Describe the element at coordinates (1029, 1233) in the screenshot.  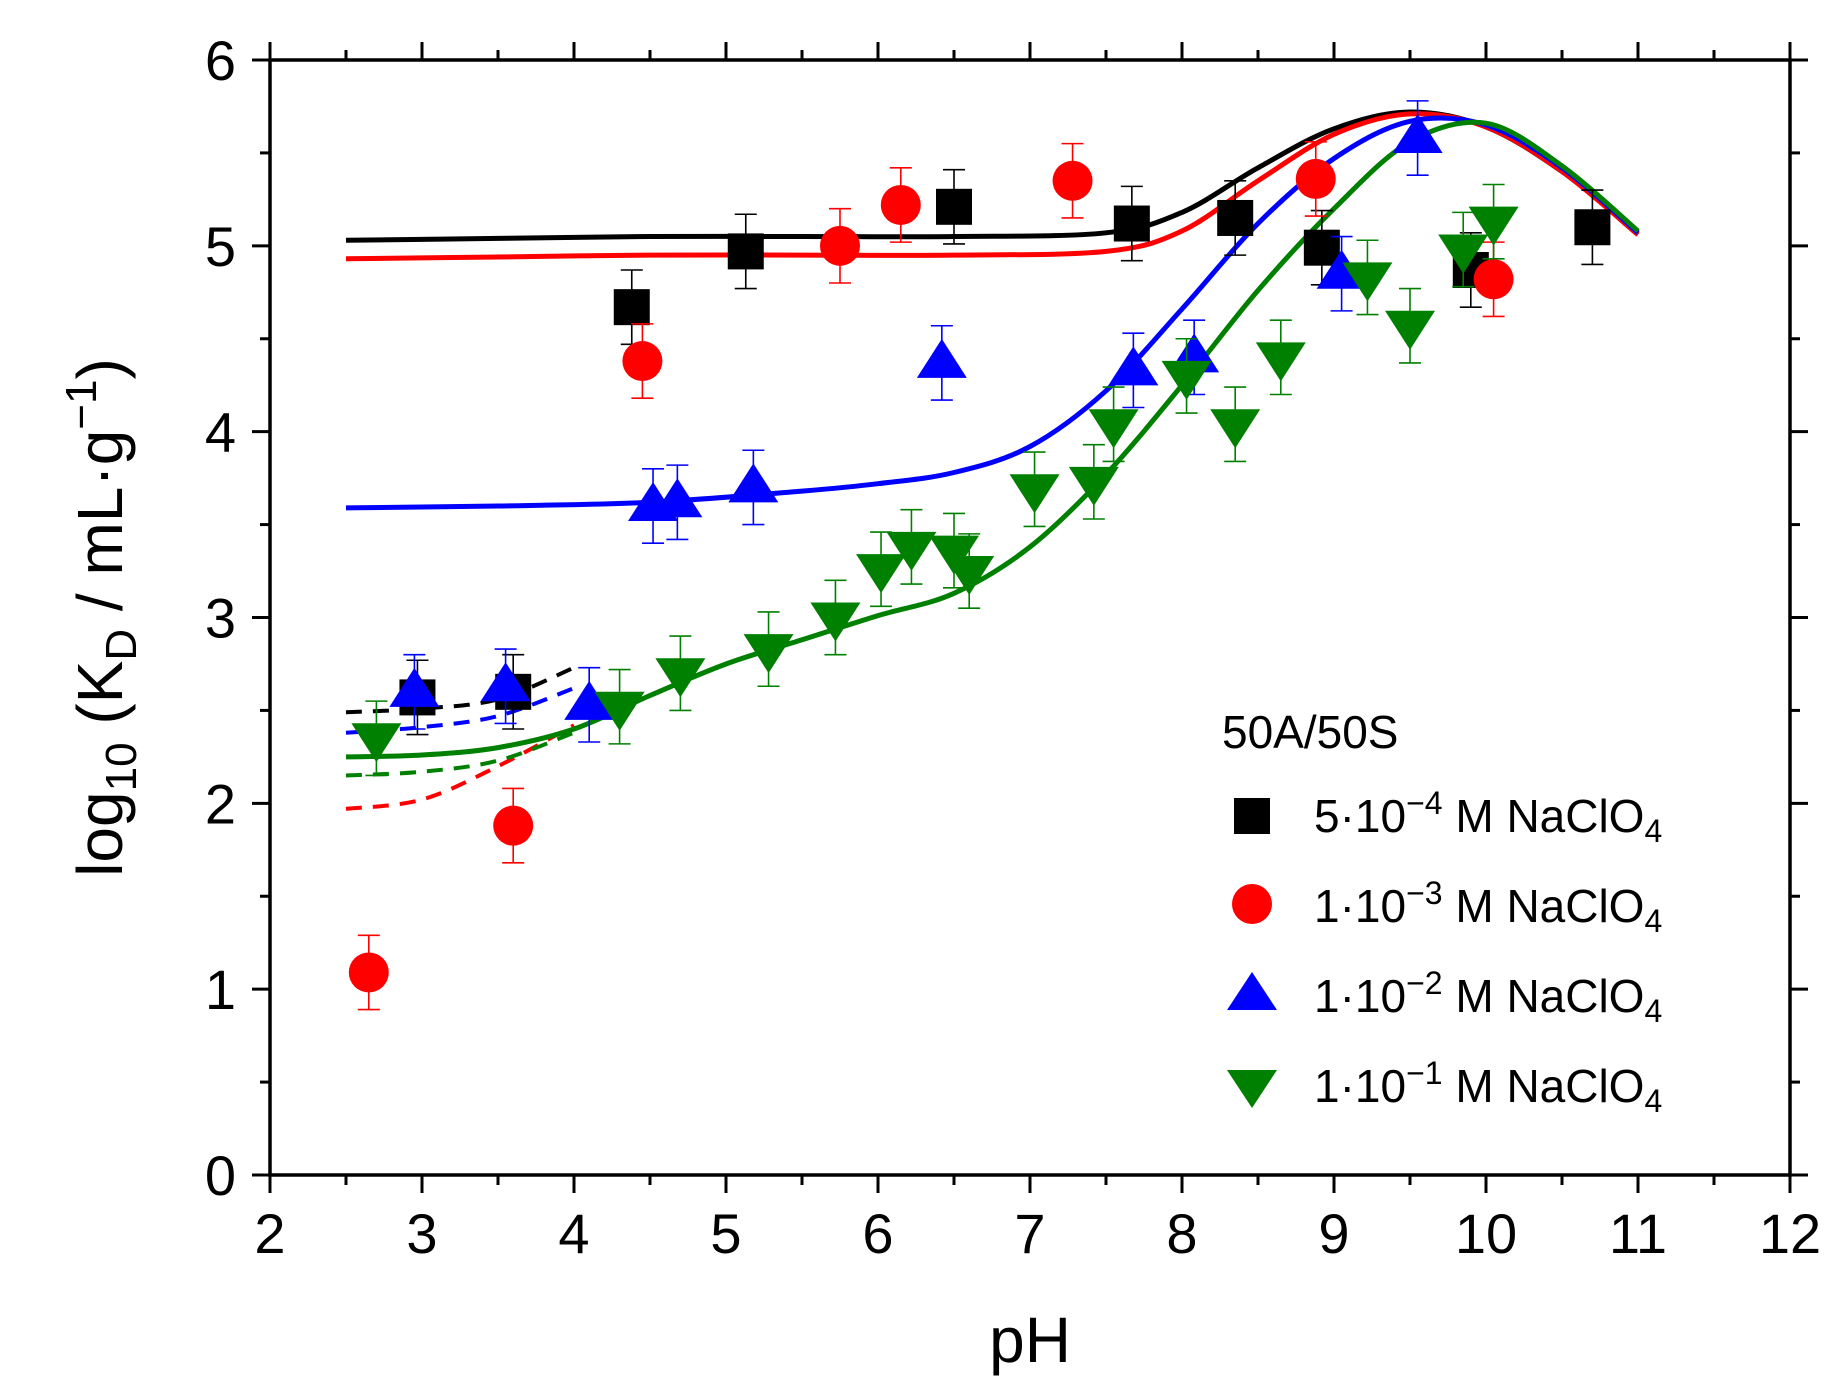
I see `x-tick-label: 7` at that location.